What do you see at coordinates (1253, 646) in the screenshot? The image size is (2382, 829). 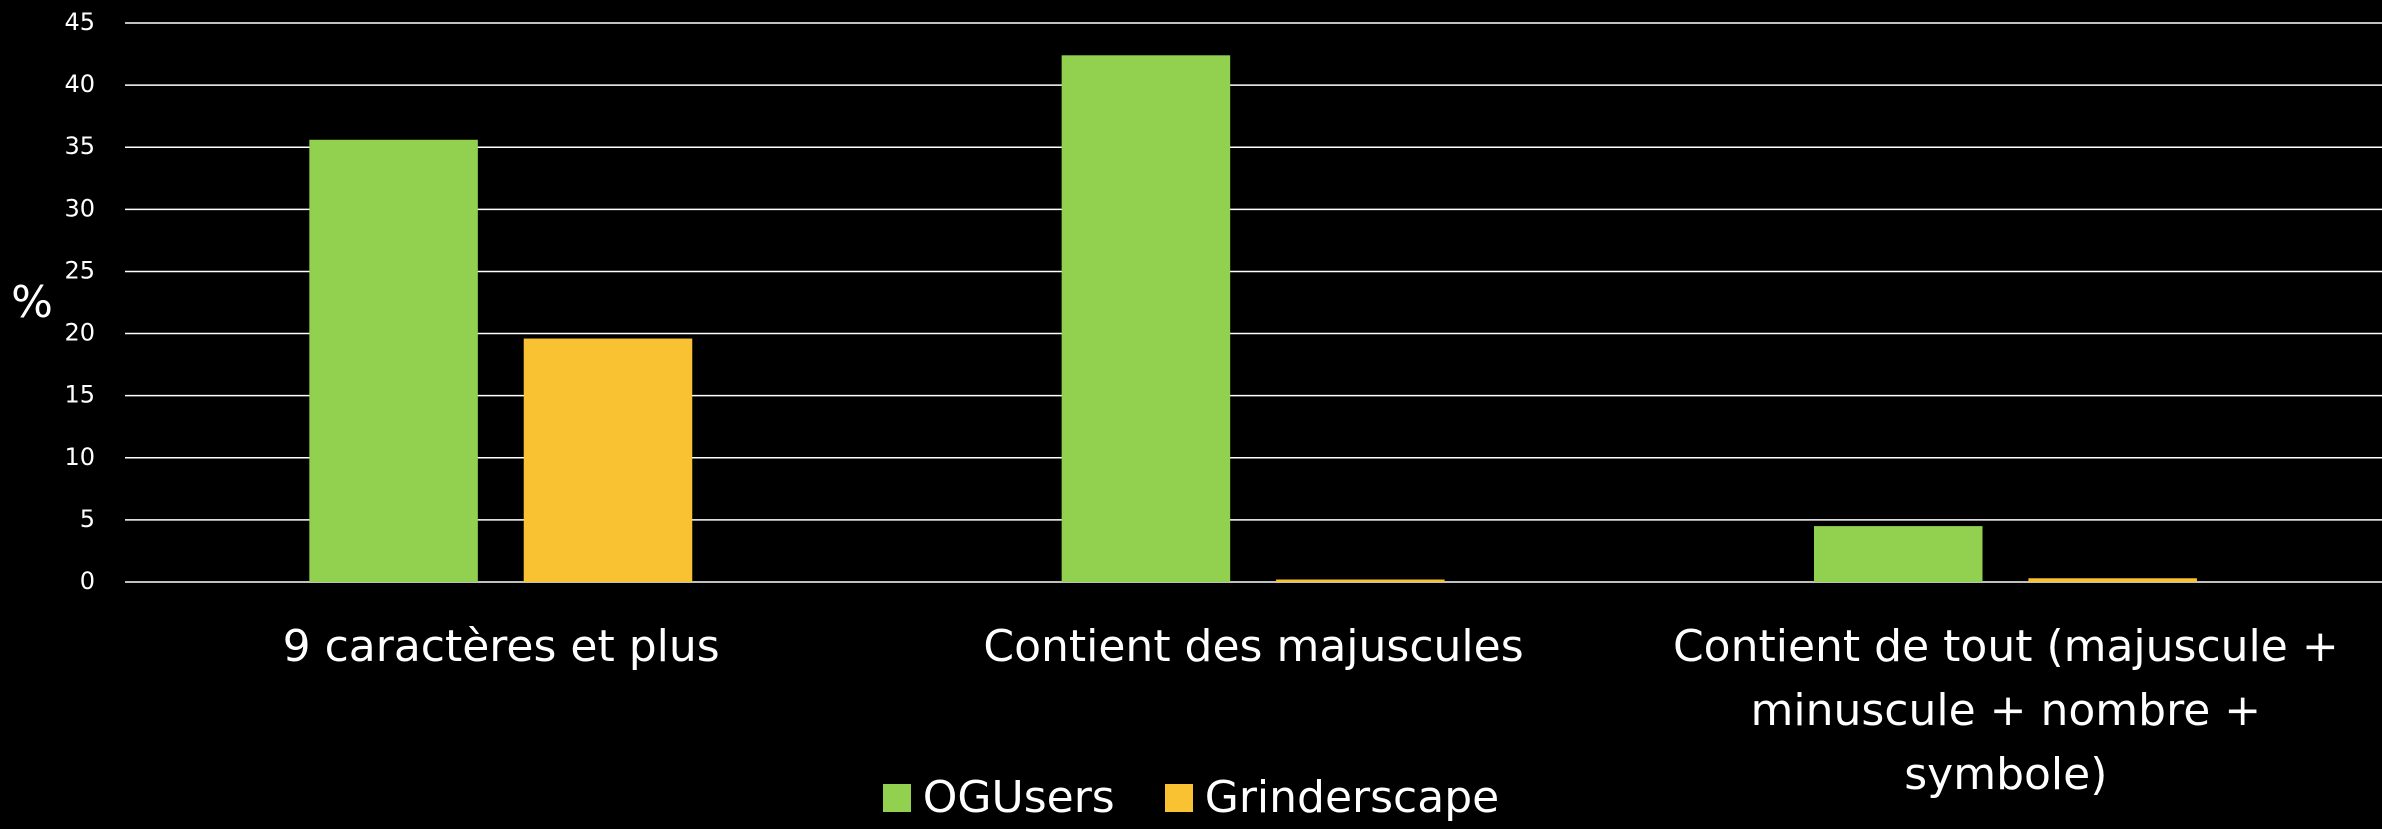 I see `x-tick-label: Contient des majuscules` at bounding box center [1253, 646].